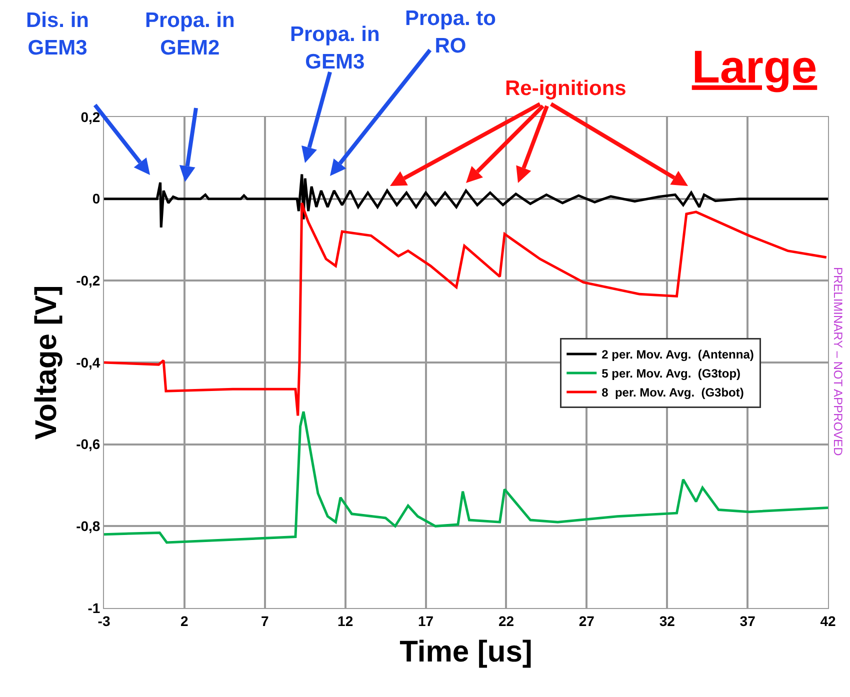  What do you see at coordinates (346, 620) in the screenshot?
I see `x-tick-label: 12` at bounding box center [346, 620].